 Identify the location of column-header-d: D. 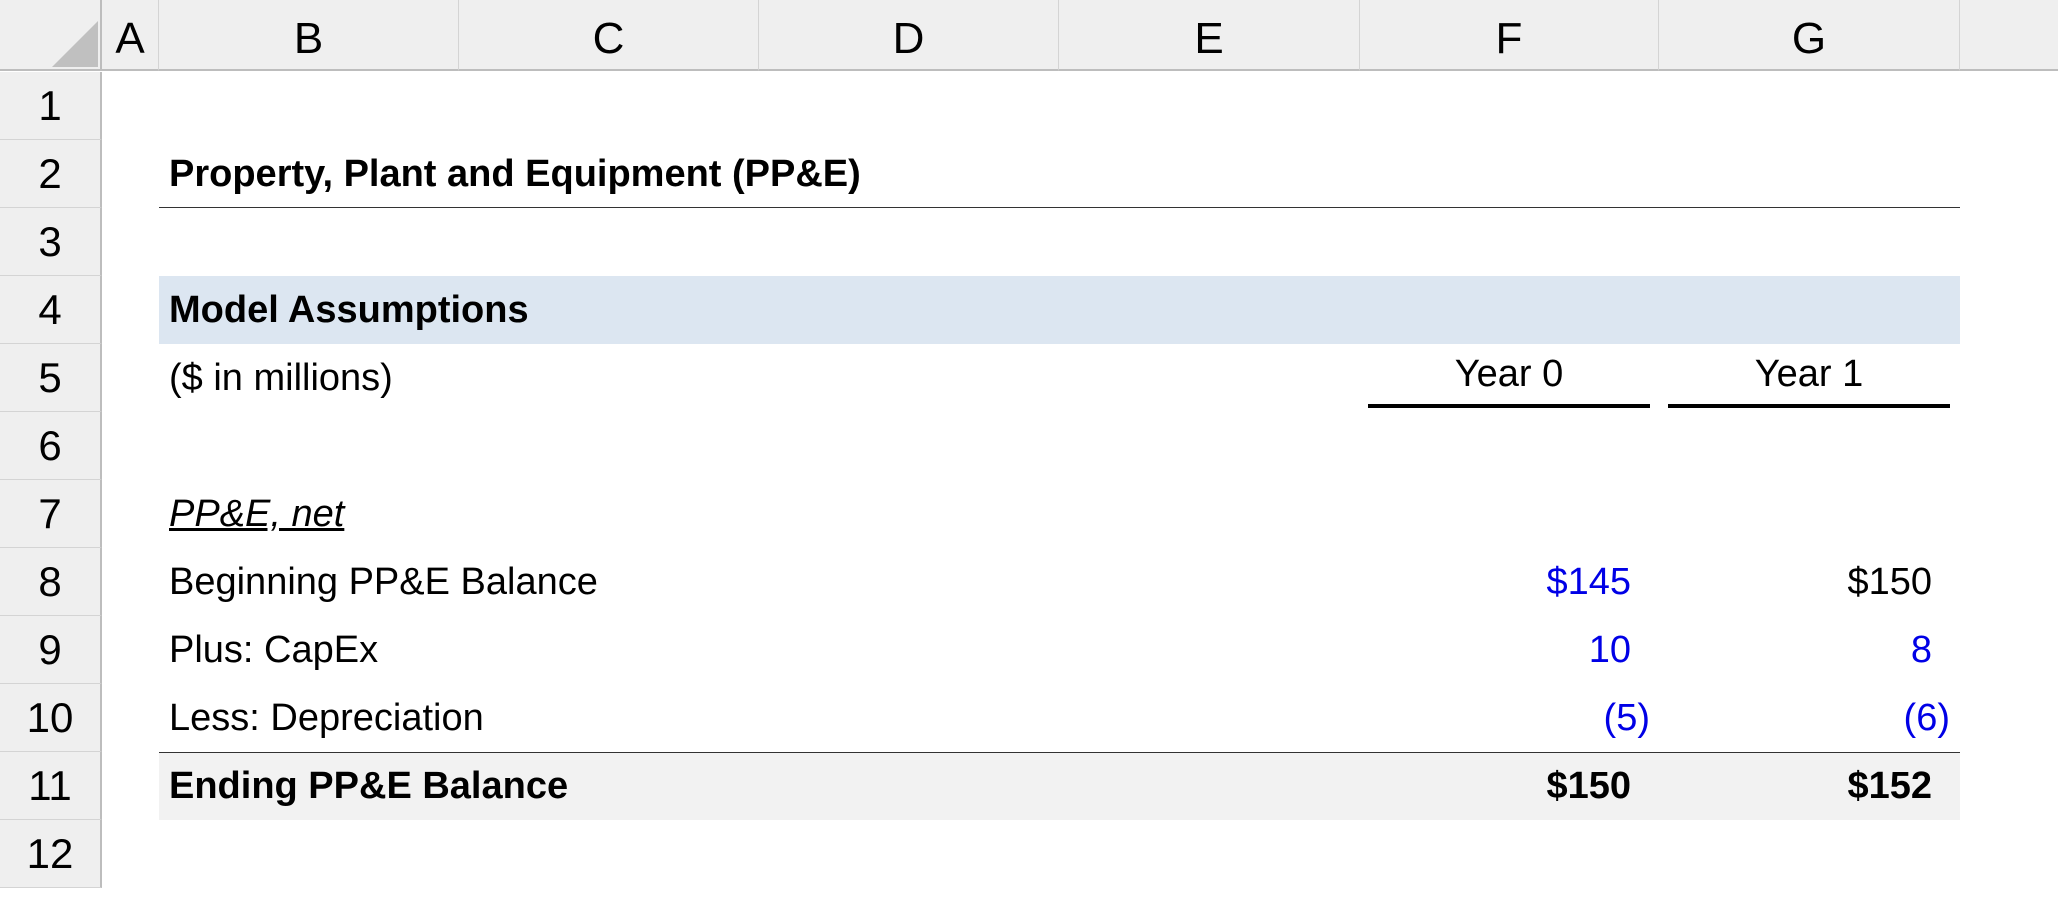
(909, 35).